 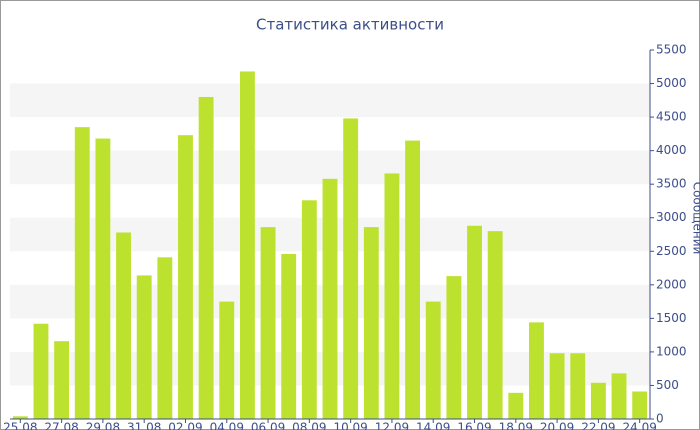 I want to click on x-tick-label: 02.09, so click(x=185, y=425).